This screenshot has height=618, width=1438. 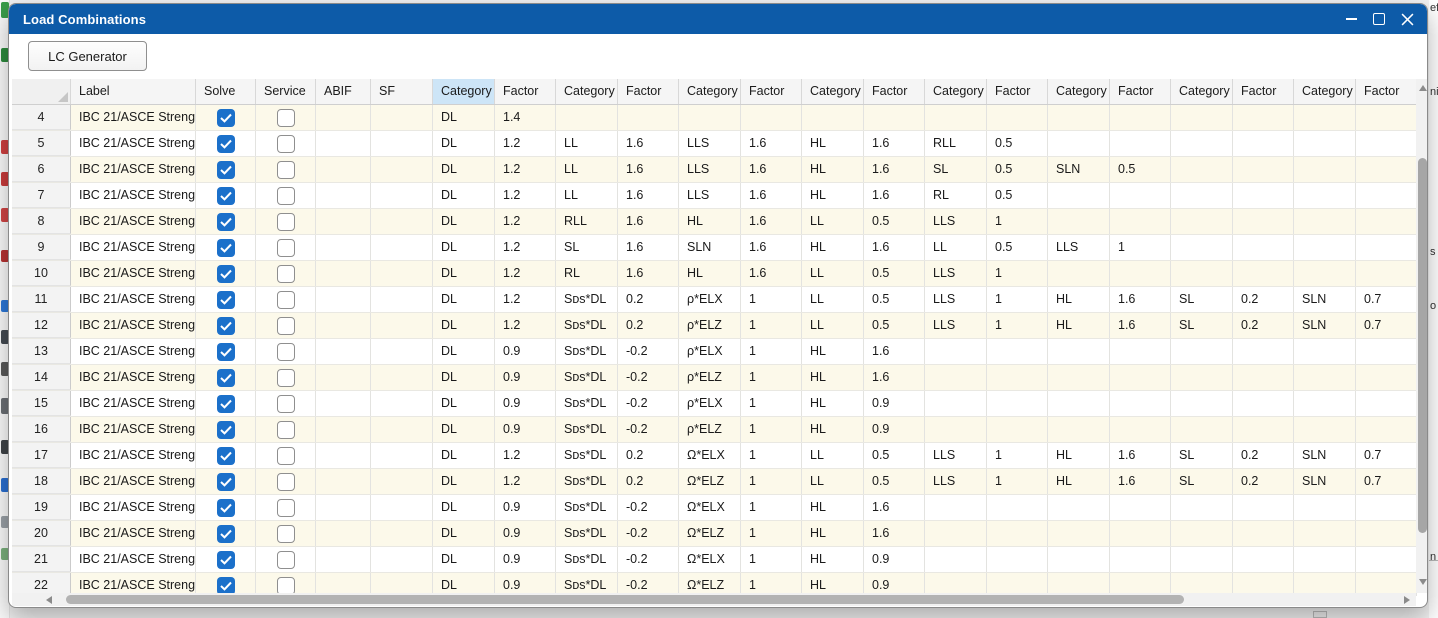 I want to click on grid-corner-header, so click(x=41, y=91).